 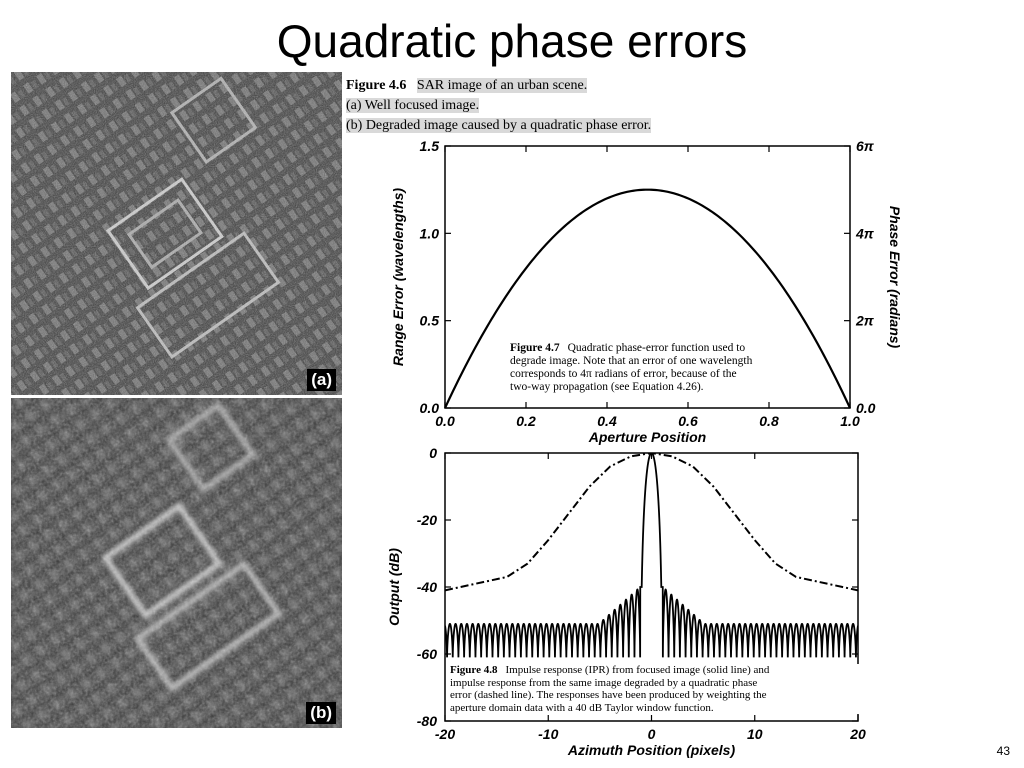 I want to click on x-tick-label: 0.6, so click(x=688, y=421).